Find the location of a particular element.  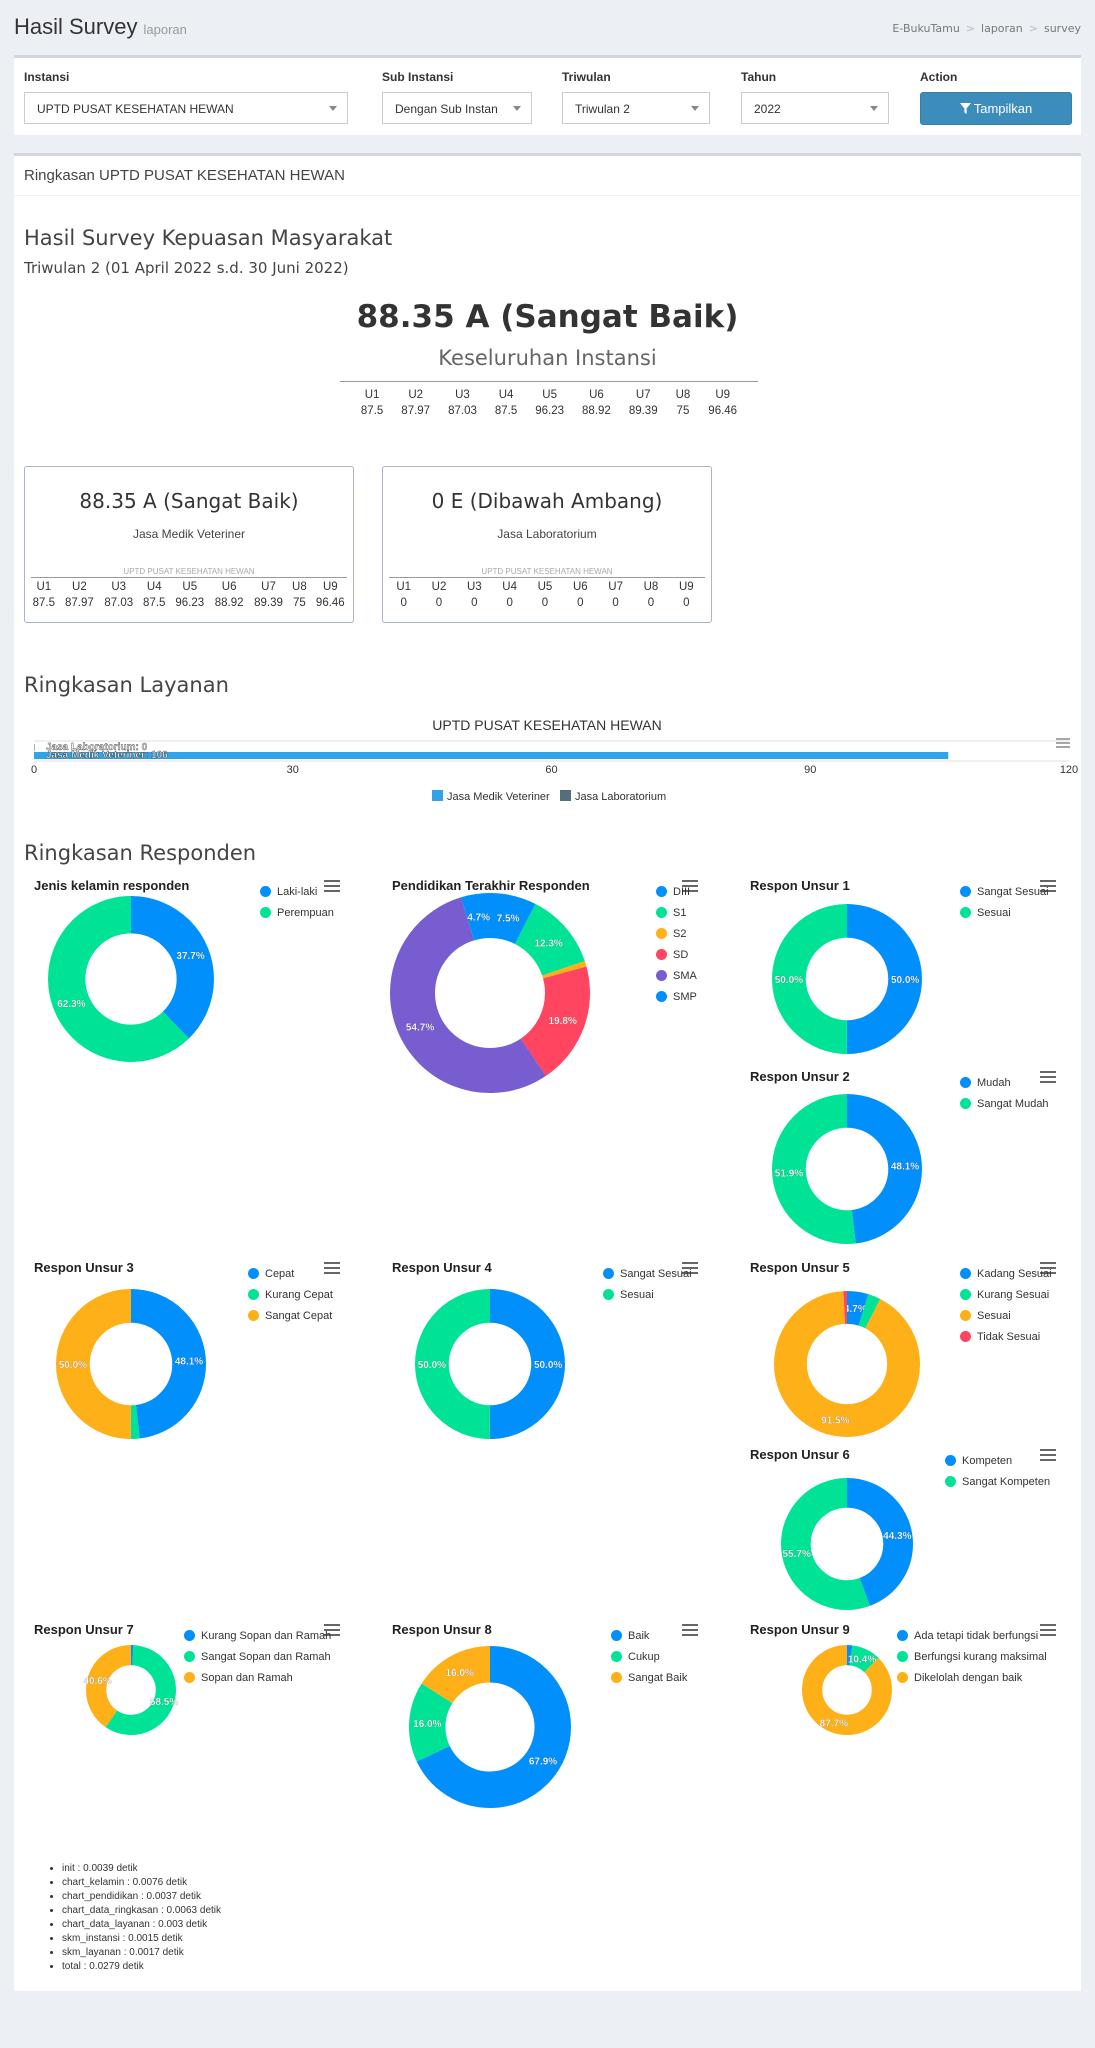

legend-item: Ada tetapi tidak berfungsi is located at coordinates (972, 1635).